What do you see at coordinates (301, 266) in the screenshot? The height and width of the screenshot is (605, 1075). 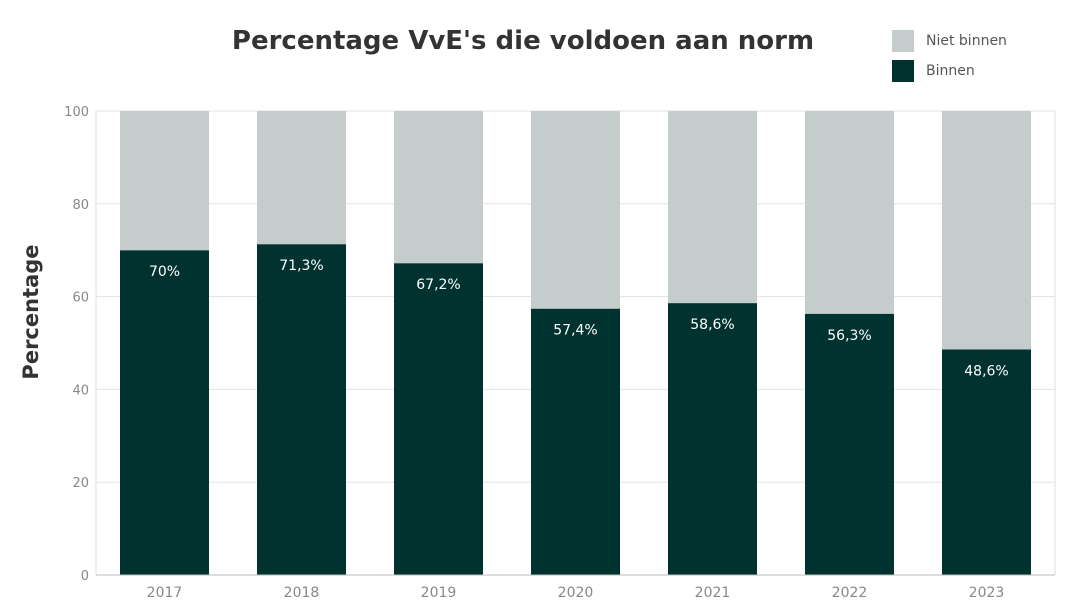 I see `data-label-2018: 71,3%` at bounding box center [301, 266].